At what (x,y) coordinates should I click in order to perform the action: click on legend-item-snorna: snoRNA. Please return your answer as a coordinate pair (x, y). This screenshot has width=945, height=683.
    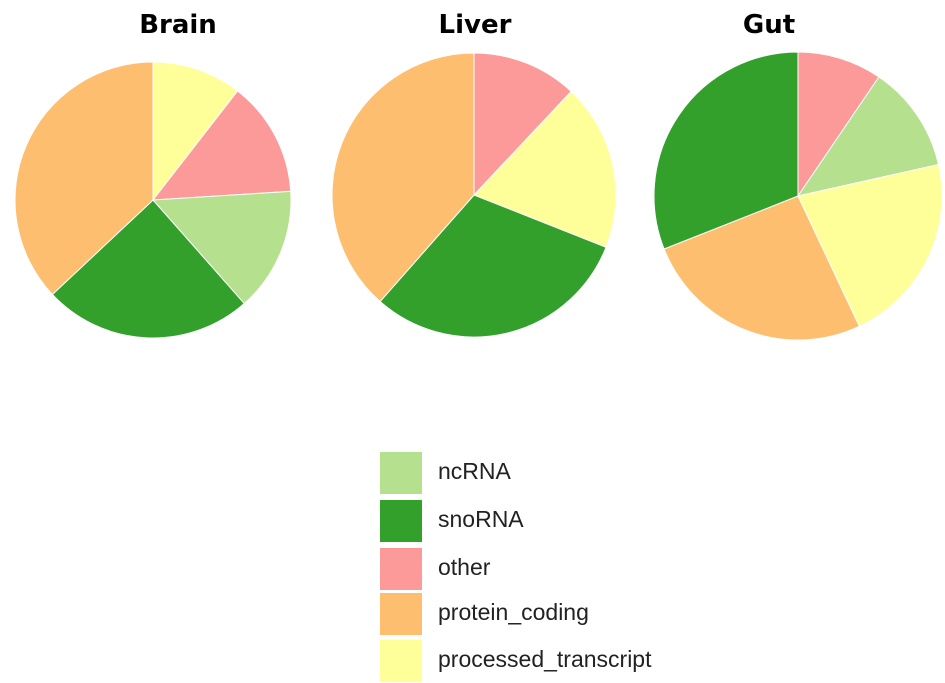
    Looking at the image, I should click on (580, 521).